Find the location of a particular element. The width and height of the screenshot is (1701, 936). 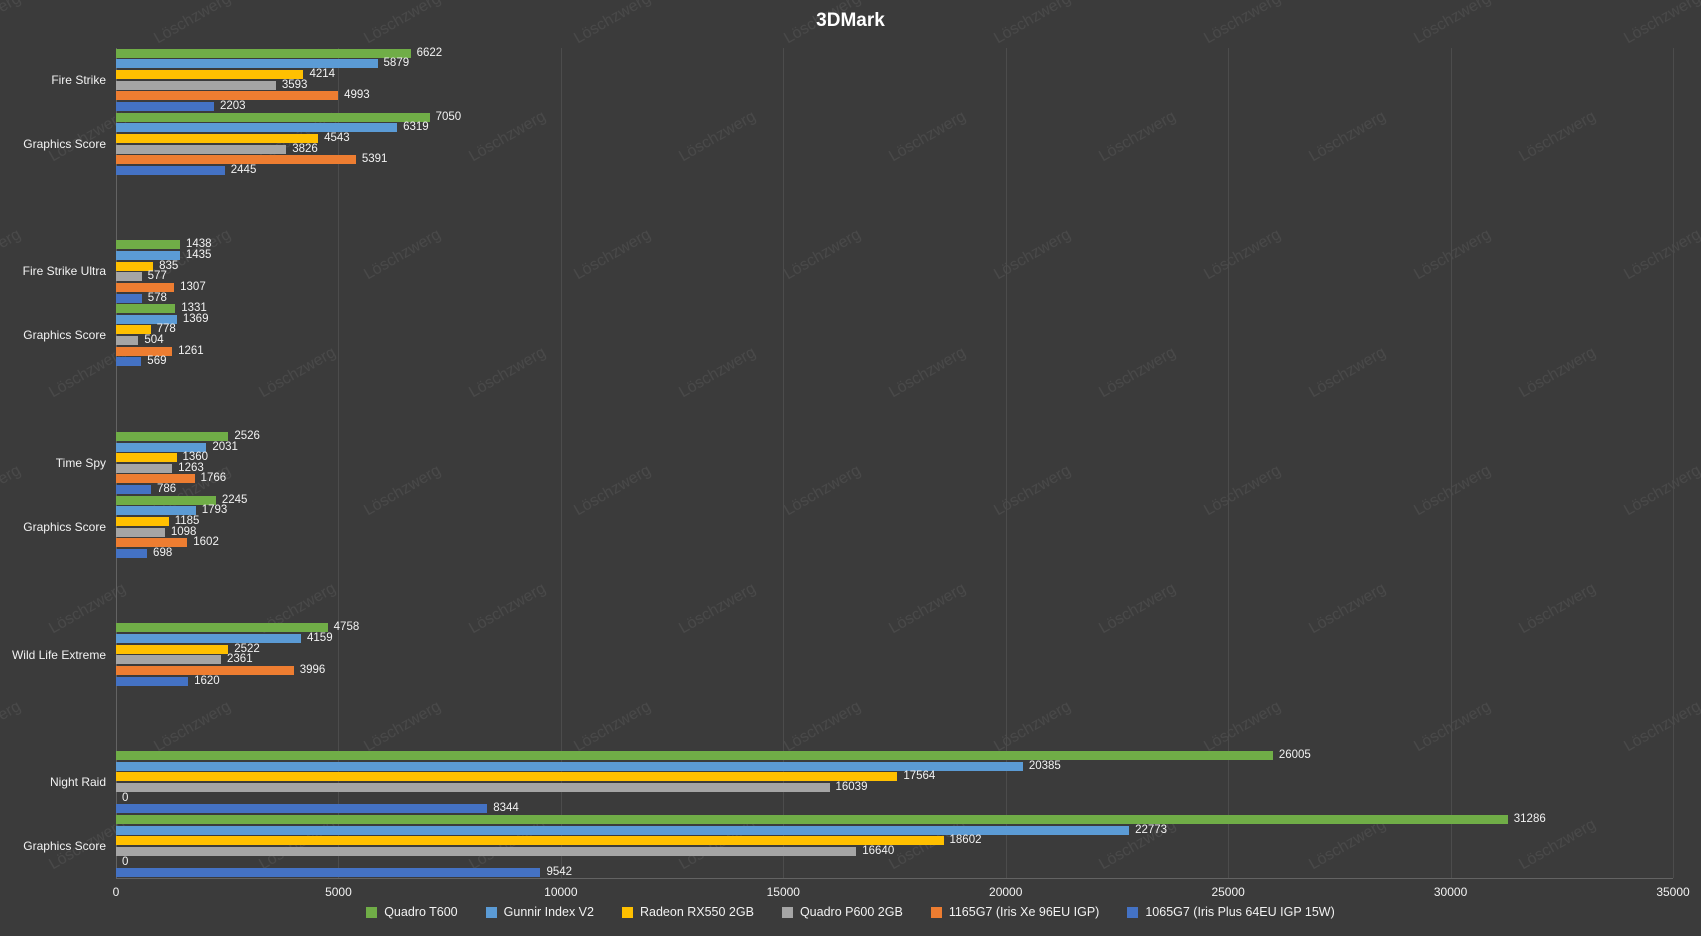

bar-value-label: 1438 is located at coordinates (198, 244).